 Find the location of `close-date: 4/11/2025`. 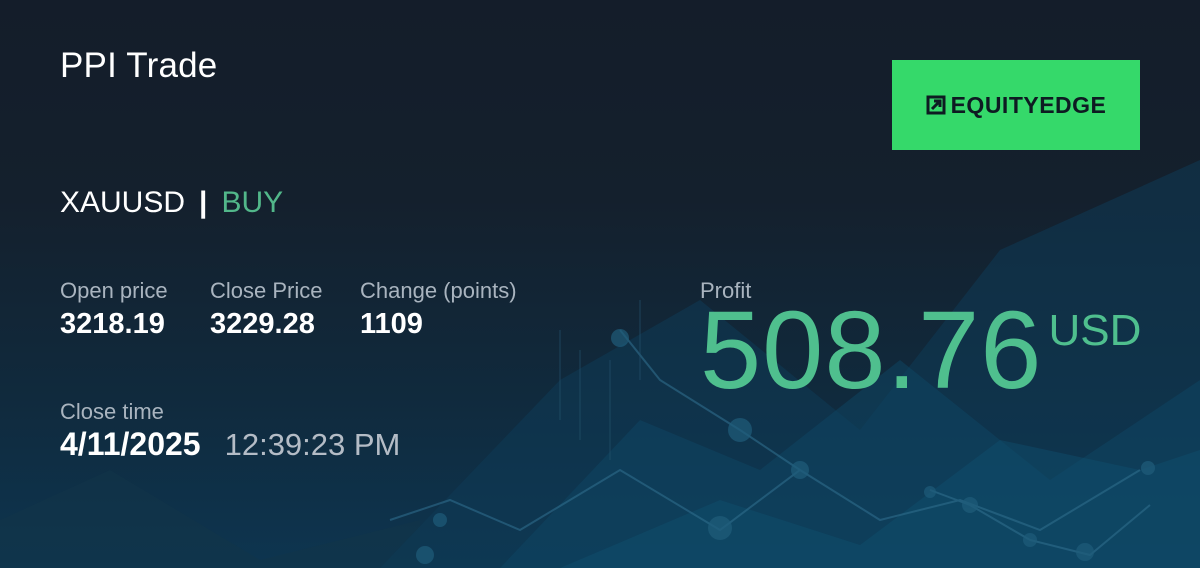

close-date: 4/11/2025 is located at coordinates (130, 444).